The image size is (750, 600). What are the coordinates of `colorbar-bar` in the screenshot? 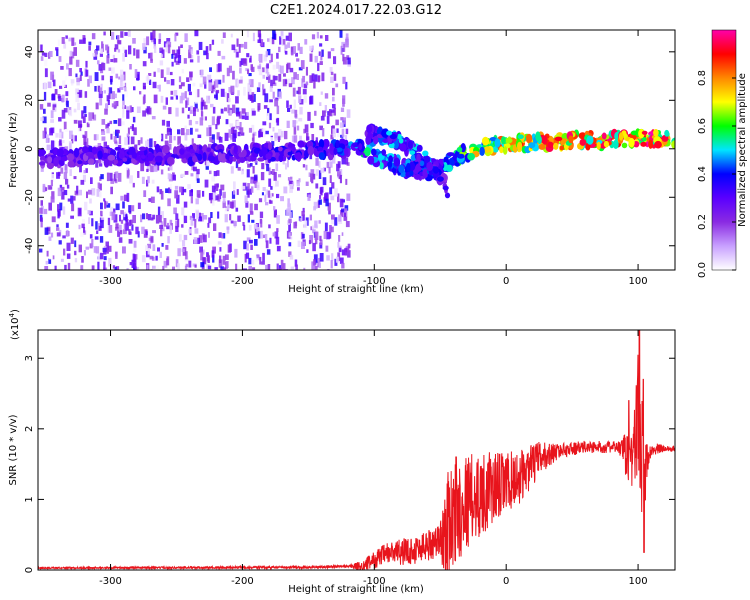 It's located at (724, 150).